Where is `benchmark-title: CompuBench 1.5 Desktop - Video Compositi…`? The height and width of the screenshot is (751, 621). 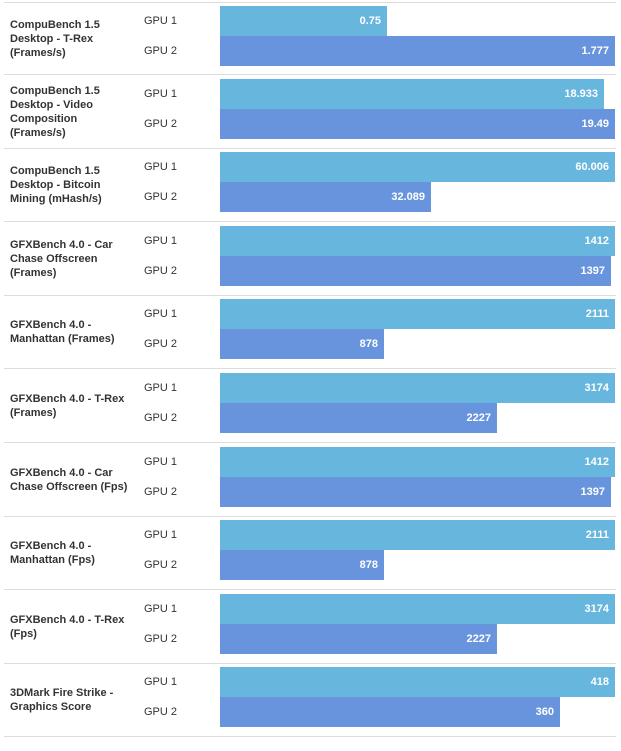
benchmark-title: CompuBench 1.5 Desktop - Video Compositi… is located at coordinates (55, 111).